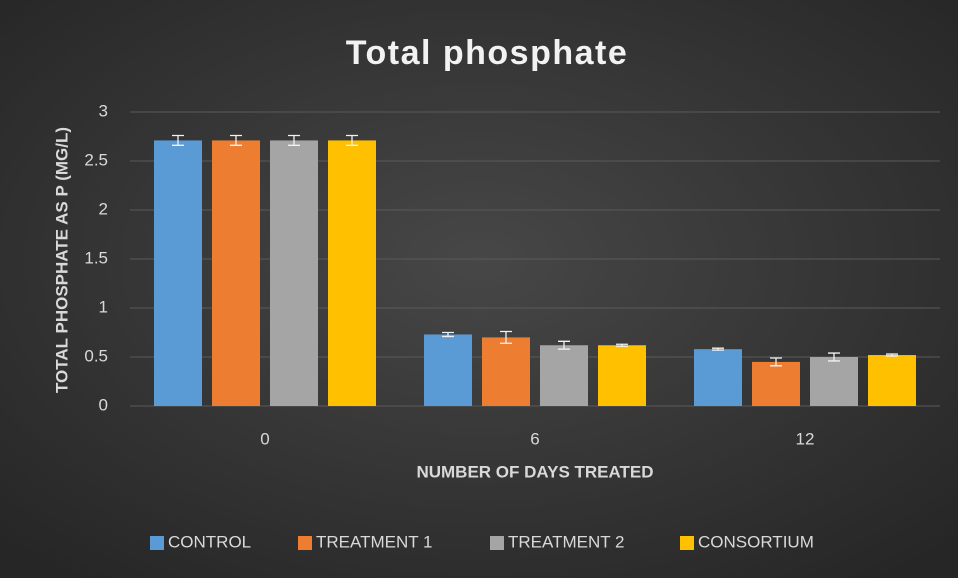 The width and height of the screenshot is (958, 578). I want to click on legend-label: CONTROL, so click(209, 541).